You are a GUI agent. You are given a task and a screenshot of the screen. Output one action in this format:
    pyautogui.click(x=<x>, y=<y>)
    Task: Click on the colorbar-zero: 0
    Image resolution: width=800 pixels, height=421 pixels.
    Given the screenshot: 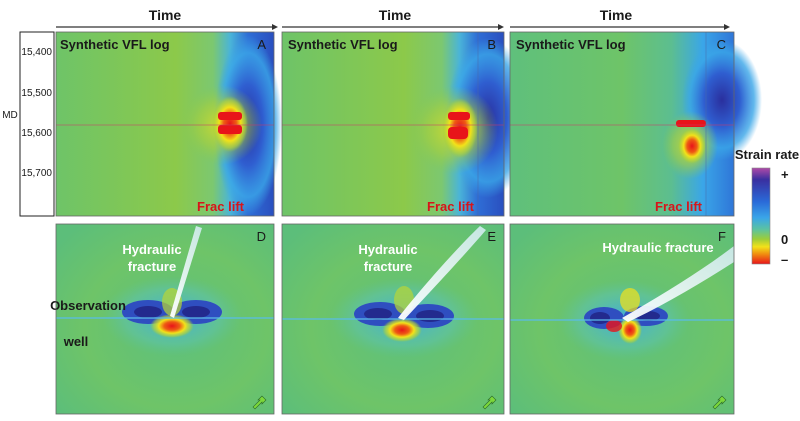 What is the action you would take?
    pyautogui.click(x=784, y=239)
    